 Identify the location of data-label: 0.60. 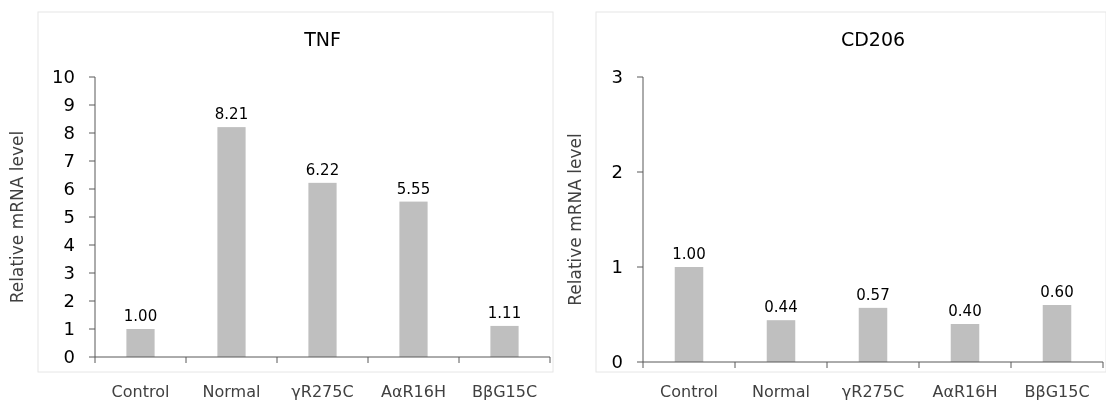
(1057, 292).